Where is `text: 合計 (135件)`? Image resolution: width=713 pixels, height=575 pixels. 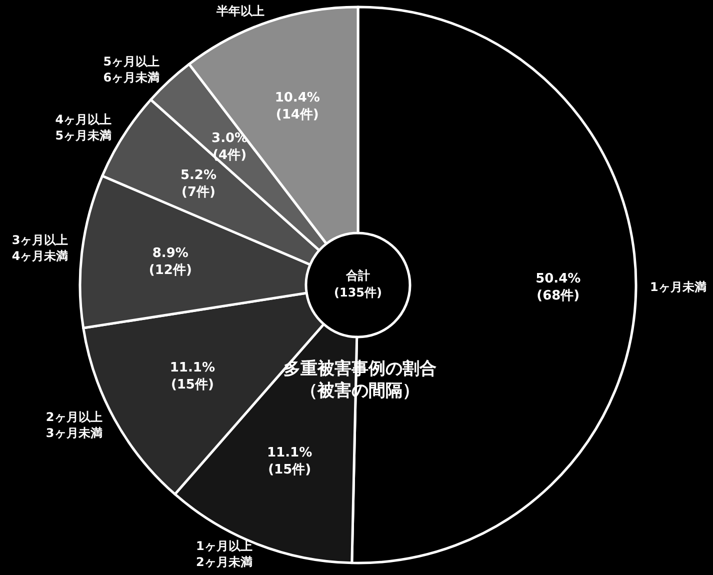
text: 合計 (135件) is located at coordinates (358, 284).